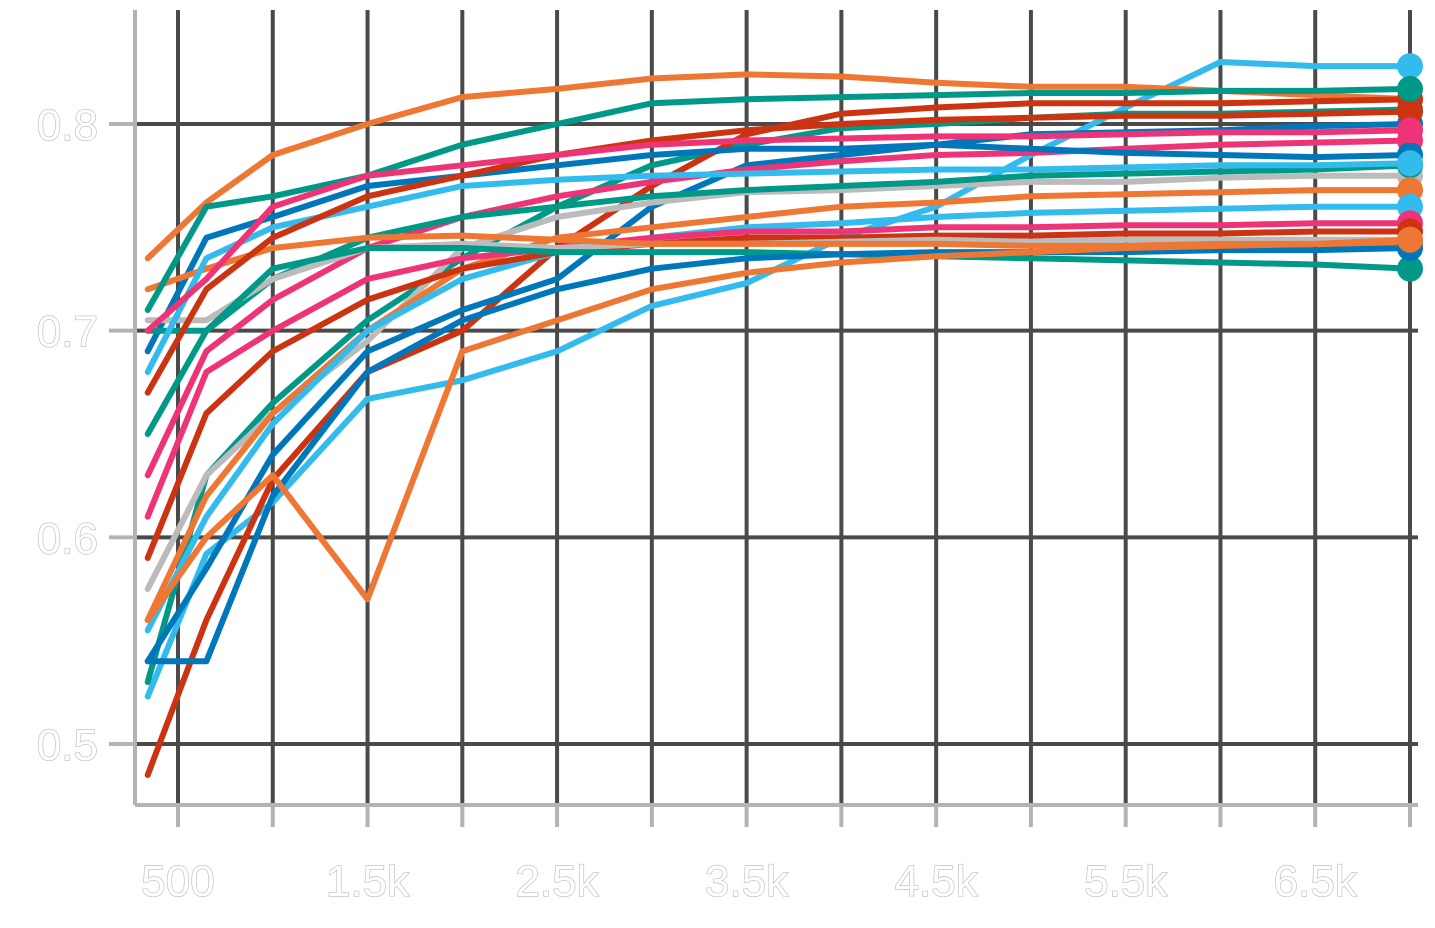  Describe the element at coordinates (177, 881) in the screenshot. I see `x-tick-label: 500` at that location.